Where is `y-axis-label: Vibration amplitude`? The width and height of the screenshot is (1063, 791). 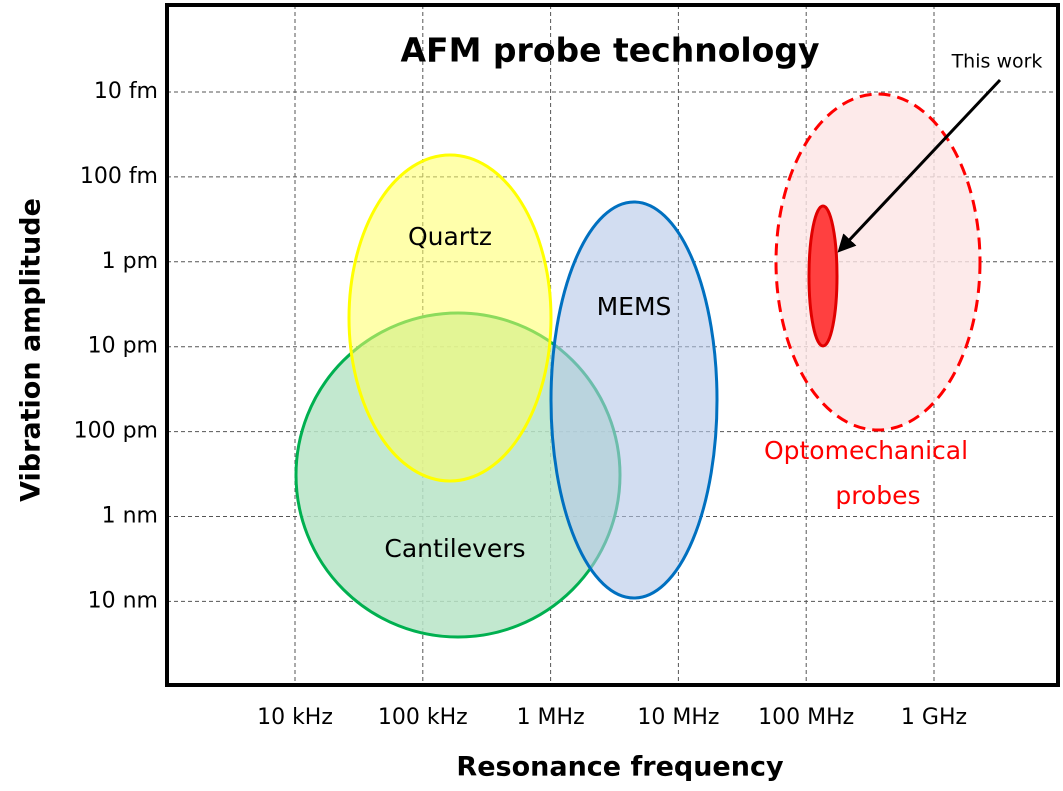
y-axis-label: Vibration amplitude is located at coordinates (31, 350).